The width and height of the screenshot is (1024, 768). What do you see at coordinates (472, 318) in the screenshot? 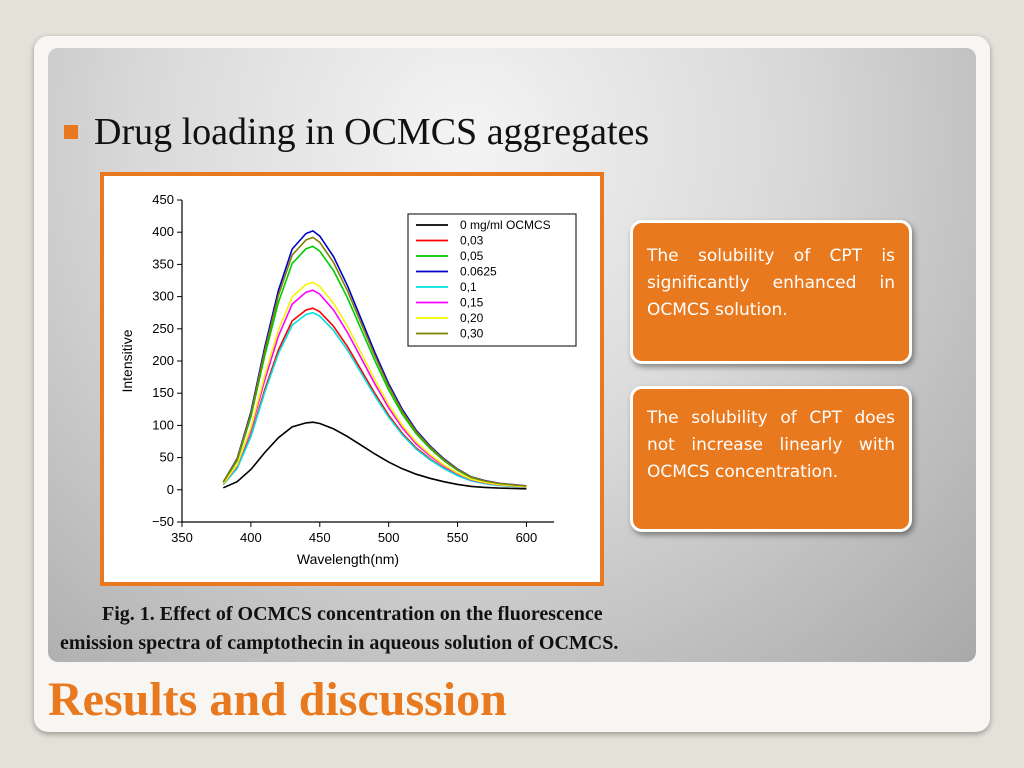
I see `legend-label: 0,20` at bounding box center [472, 318].